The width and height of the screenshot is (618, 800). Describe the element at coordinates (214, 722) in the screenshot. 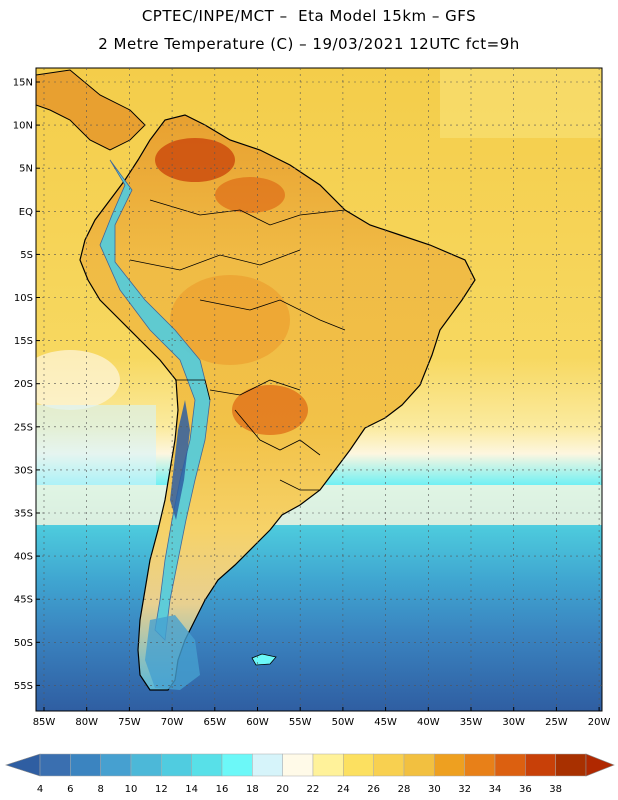

I see `lon-tick-label: 65W` at that location.